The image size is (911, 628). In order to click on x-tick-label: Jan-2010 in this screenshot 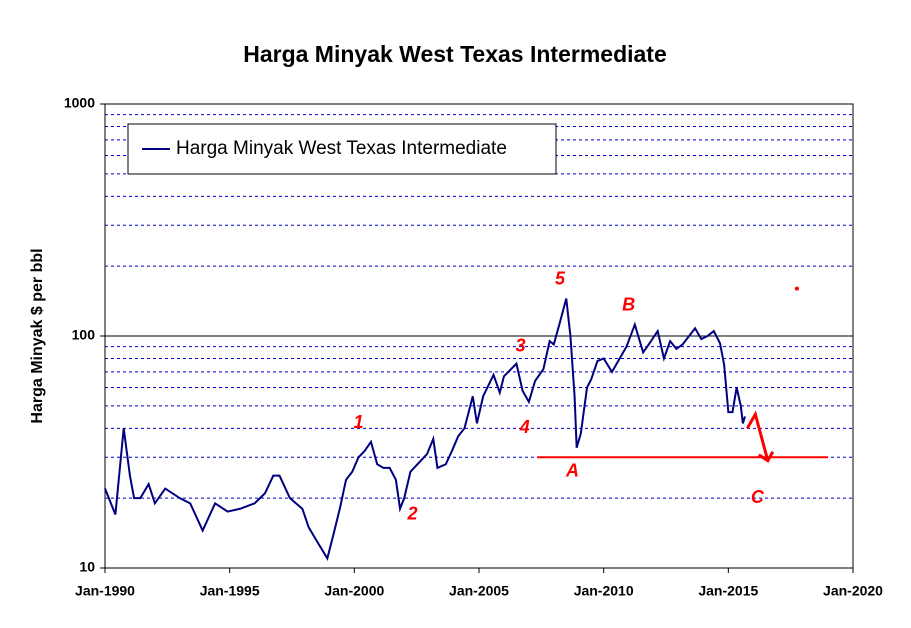, I will do `click(604, 591)`.